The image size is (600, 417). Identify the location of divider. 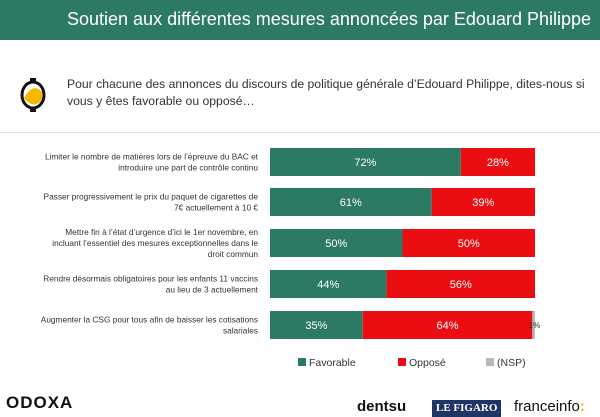
(300, 132).